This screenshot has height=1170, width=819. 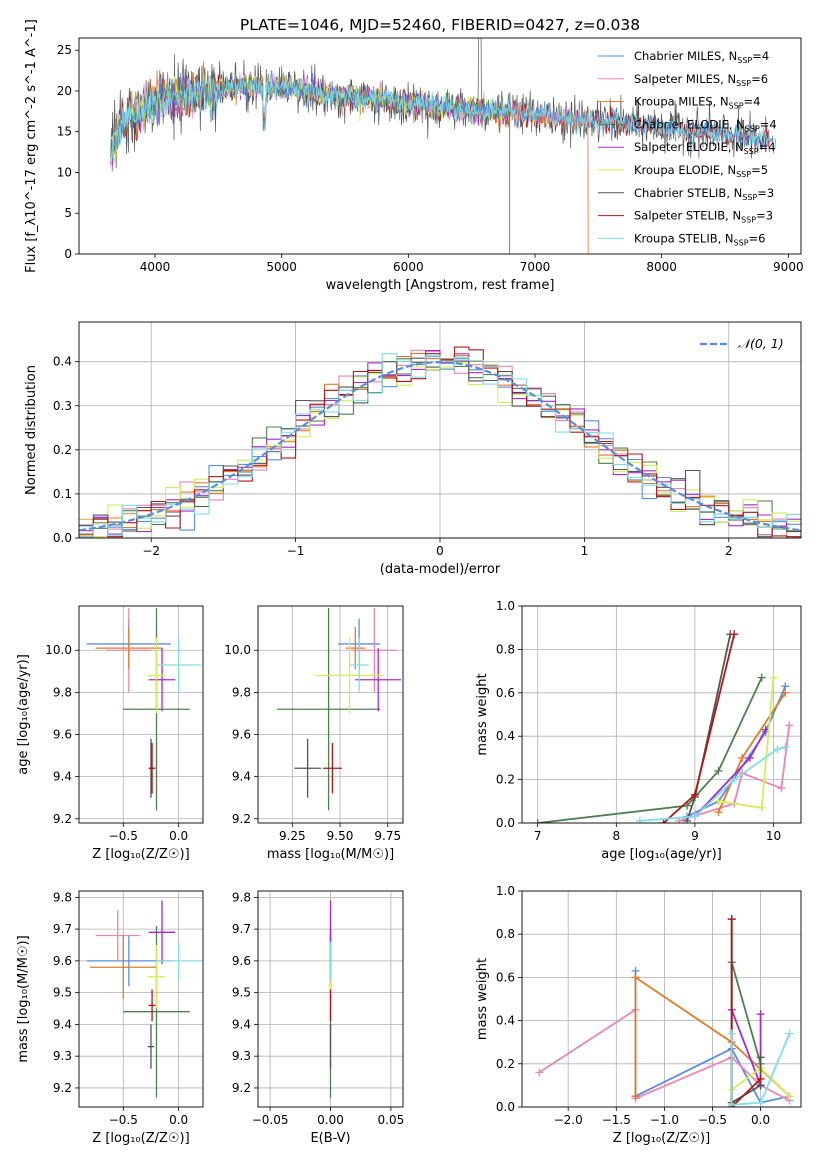 I want to click on mass_vs_z-ytick-label: 9.6, so click(x=62, y=961).